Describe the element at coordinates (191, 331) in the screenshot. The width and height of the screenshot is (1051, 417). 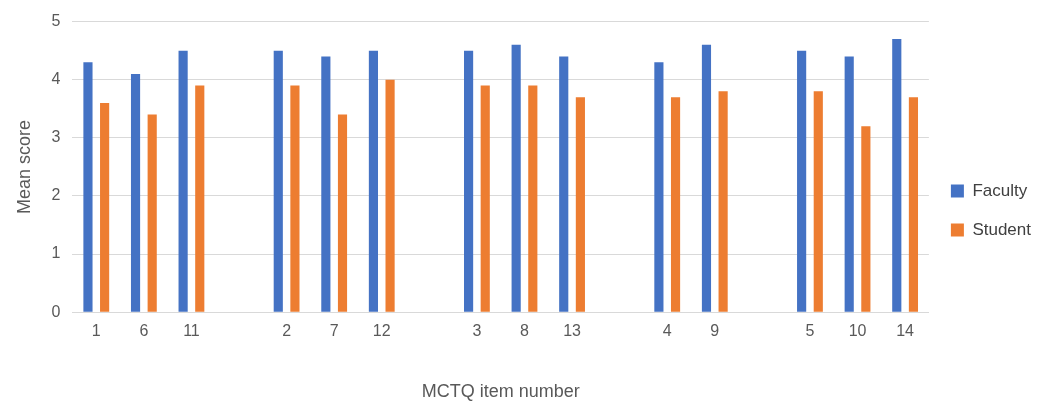
I see `x-tick-label: 11` at that location.